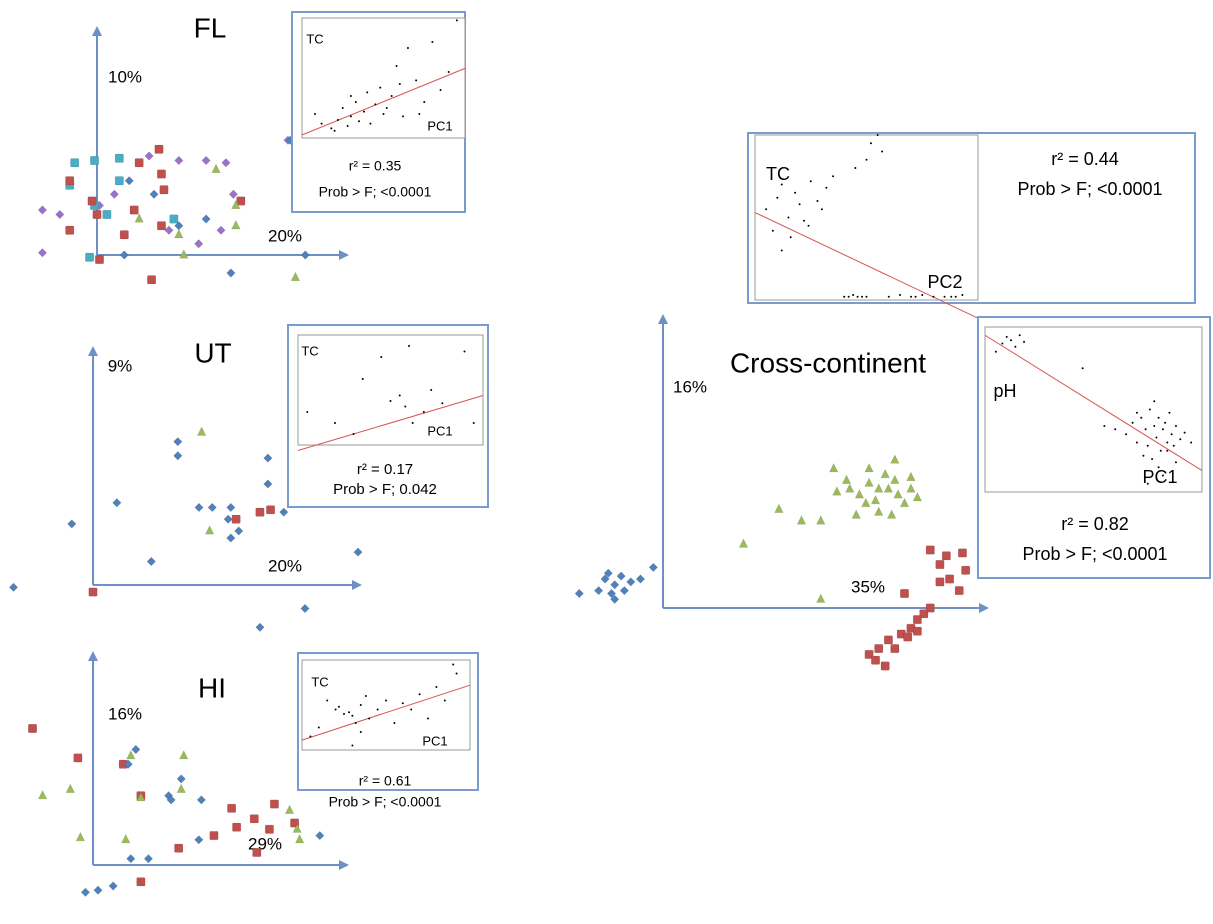 The height and width of the screenshot is (924, 1213). What do you see at coordinates (385, 469) in the screenshot?
I see `r-squared: r² = 0.17` at bounding box center [385, 469].